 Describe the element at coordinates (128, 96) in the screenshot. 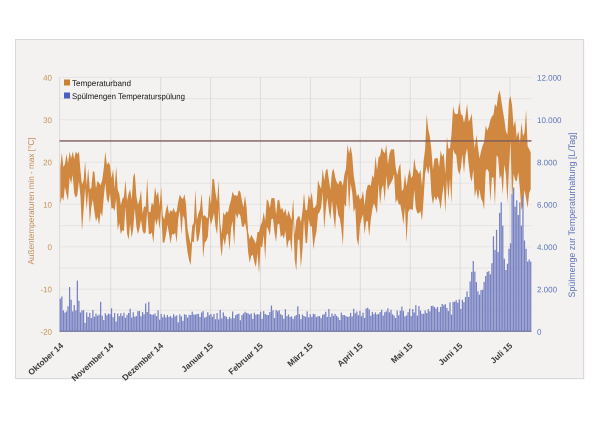

I see `svg-text: Spülmengen Temperaturspülung` at that location.